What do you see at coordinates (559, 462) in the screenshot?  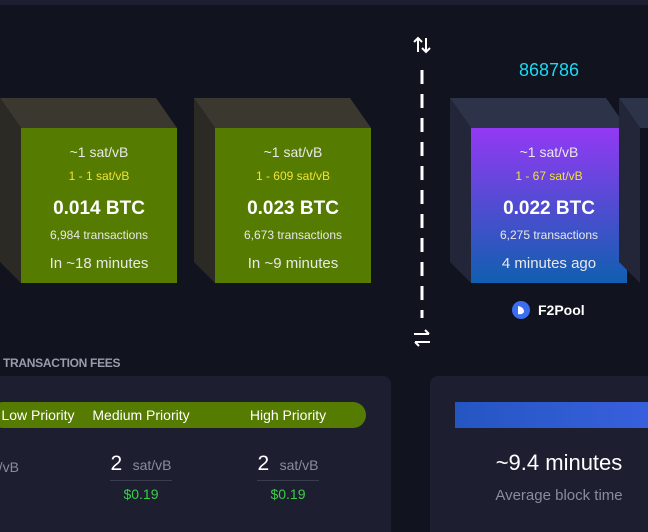 I see `block-time-value: ~9.4 minutes` at bounding box center [559, 462].